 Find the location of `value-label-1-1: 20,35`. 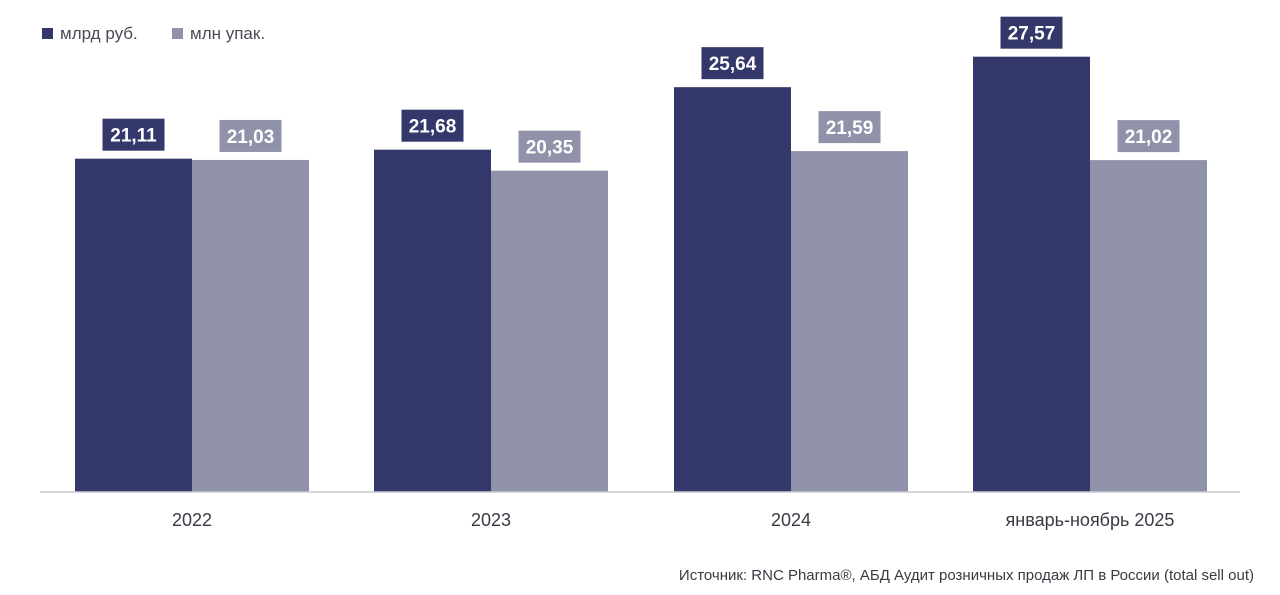

value-label-1-1: 20,35 is located at coordinates (550, 148).